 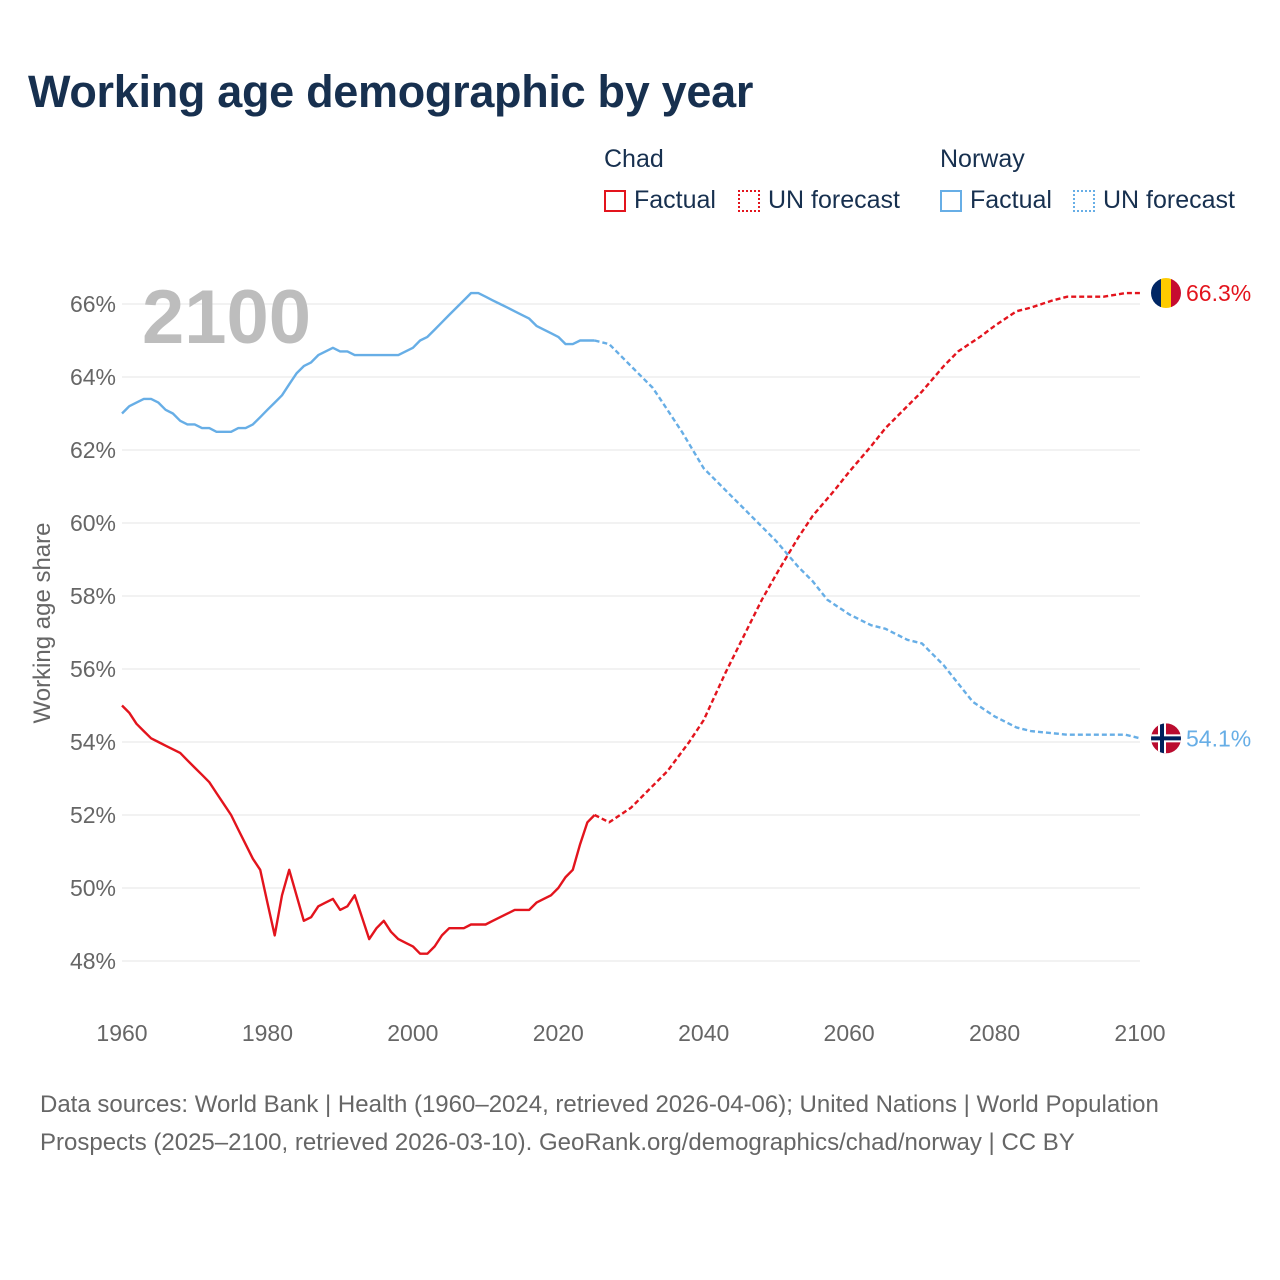 I want to click on y-tick-label: 62%, so click(x=93, y=450).